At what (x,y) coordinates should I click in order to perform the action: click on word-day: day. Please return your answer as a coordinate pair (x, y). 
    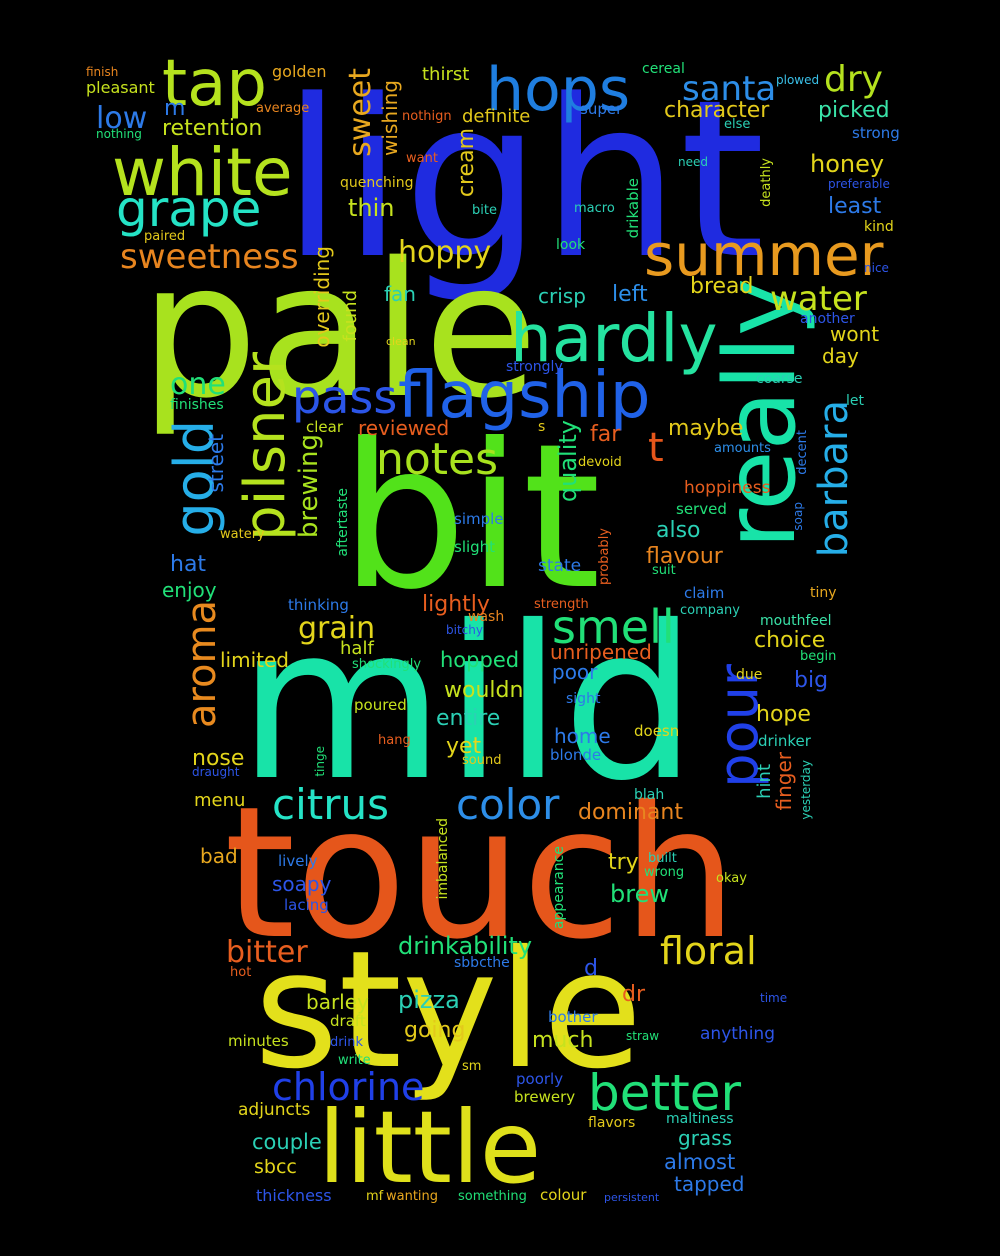
    Looking at the image, I should click on (840, 356).